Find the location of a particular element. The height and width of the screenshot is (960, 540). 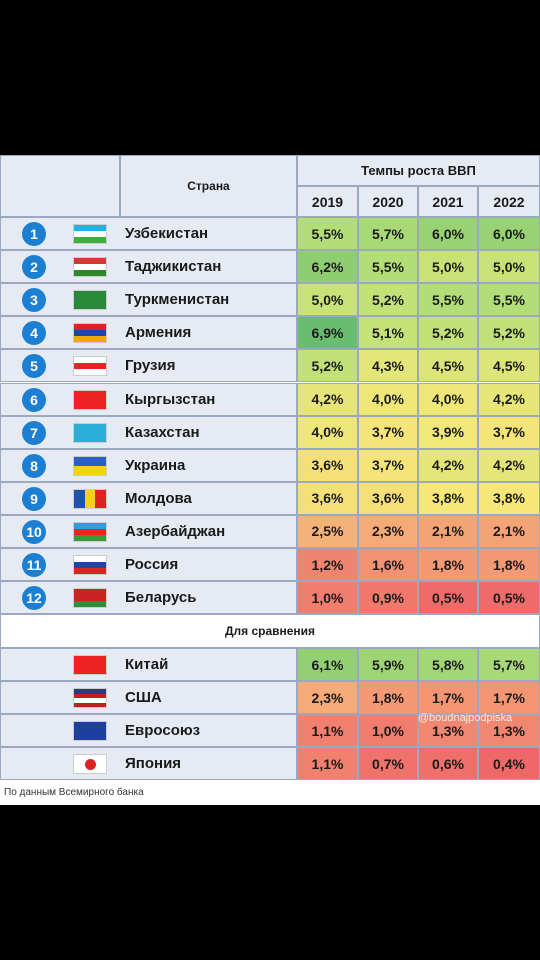

header-title: Темпы роста ВВП is located at coordinates (418, 170).